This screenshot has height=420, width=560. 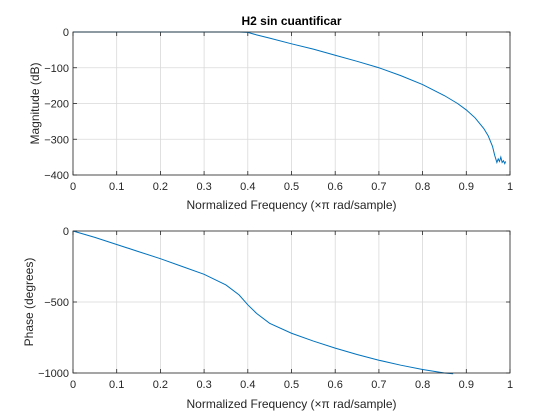 I want to click on magnitude-xtick-label: 0.4, so click(x=247, y=187).